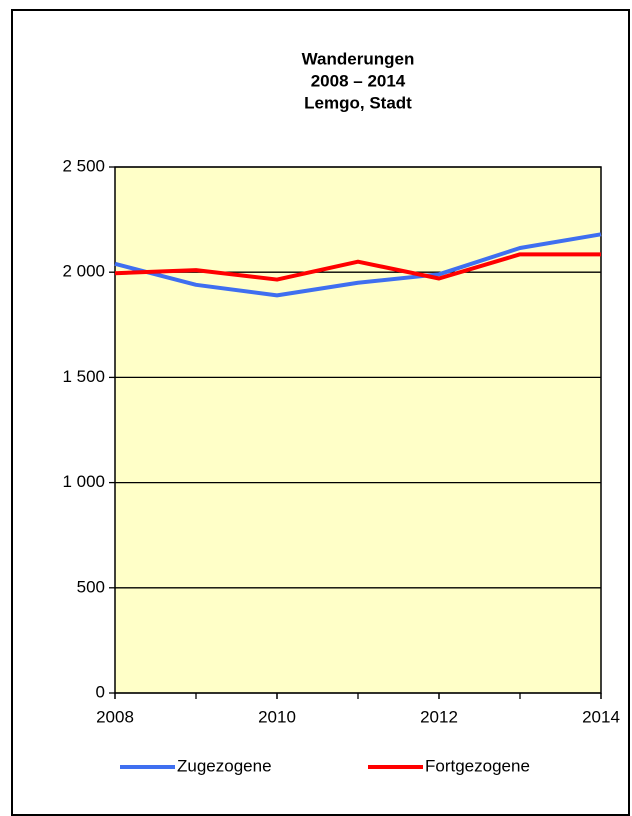 This screenshot has height=816, width=632. I want to click on x-tick-label: 2012, so click(439, 716).